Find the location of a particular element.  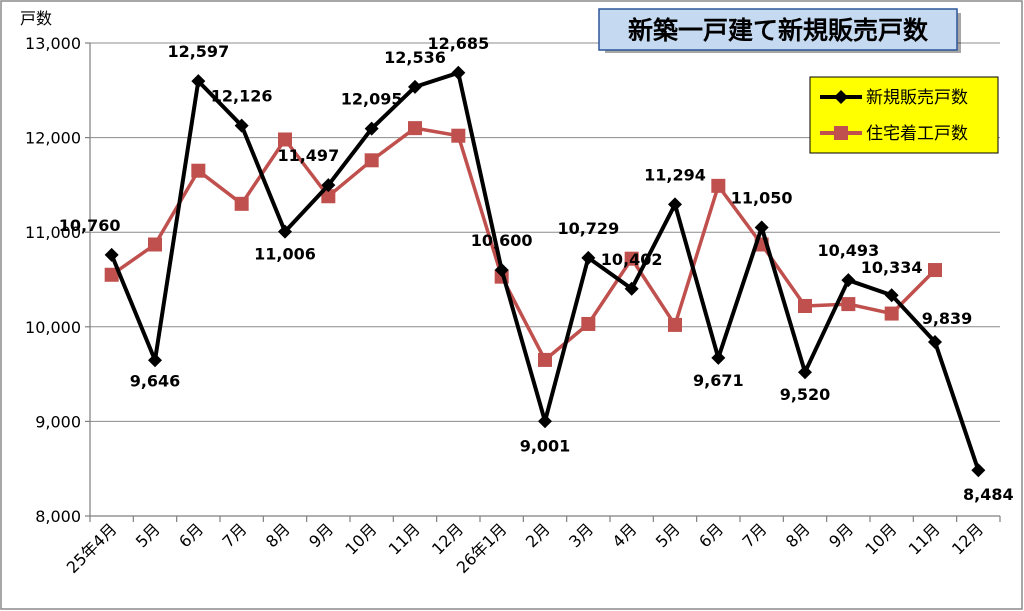

y-axis-ticks: 8,000 9,000 10,000 11,000 12,000 13,000 is located at coordinates (53, 280).